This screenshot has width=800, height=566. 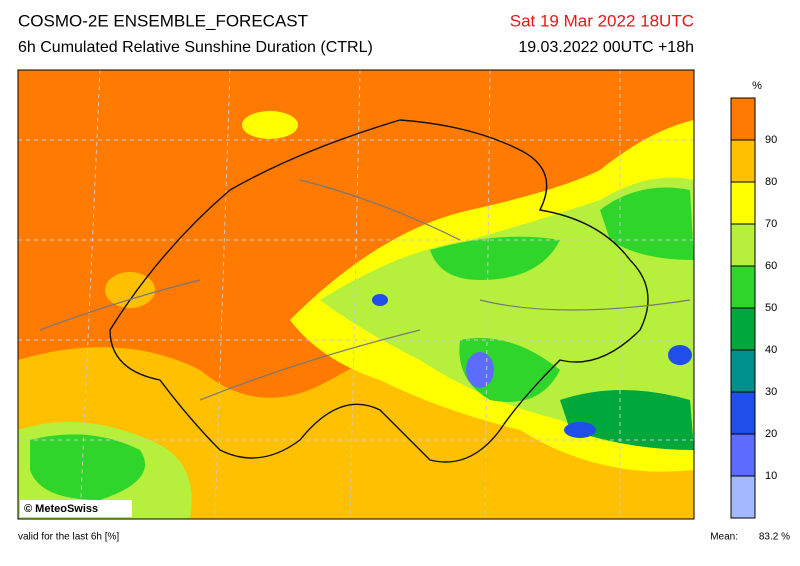 What do you see at coordinates (606, 47) in the screenshot?
I see `run-time: 19.03.2022 00UTC +18h` at bounding box center [606, 47].